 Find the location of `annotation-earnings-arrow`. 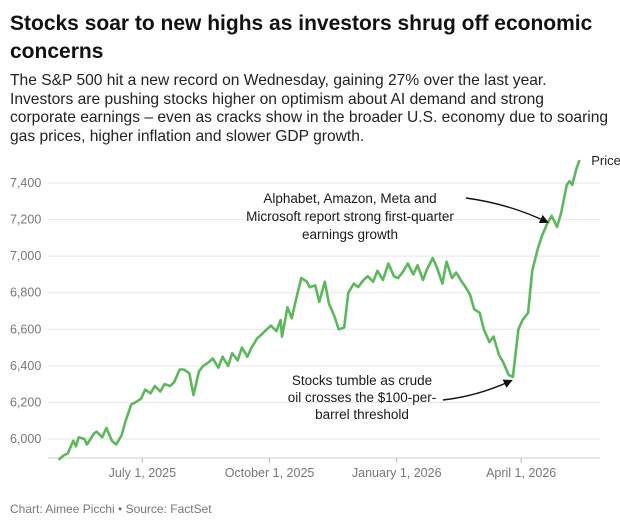

annotation-earnings-arrow is located at coordinates (507, 210).